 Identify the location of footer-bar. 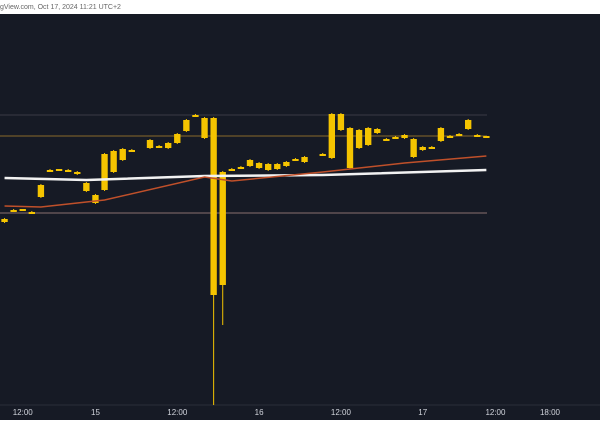
(300, 431).